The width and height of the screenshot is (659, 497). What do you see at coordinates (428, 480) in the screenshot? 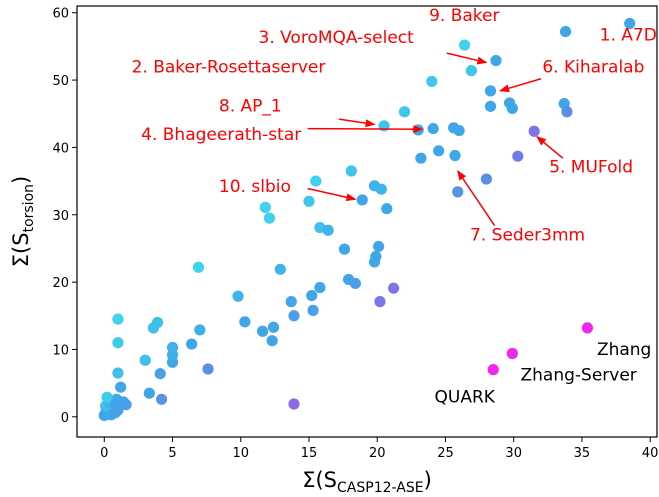
I see `x-axis-label-end: )` at bounding box center [428, 480].